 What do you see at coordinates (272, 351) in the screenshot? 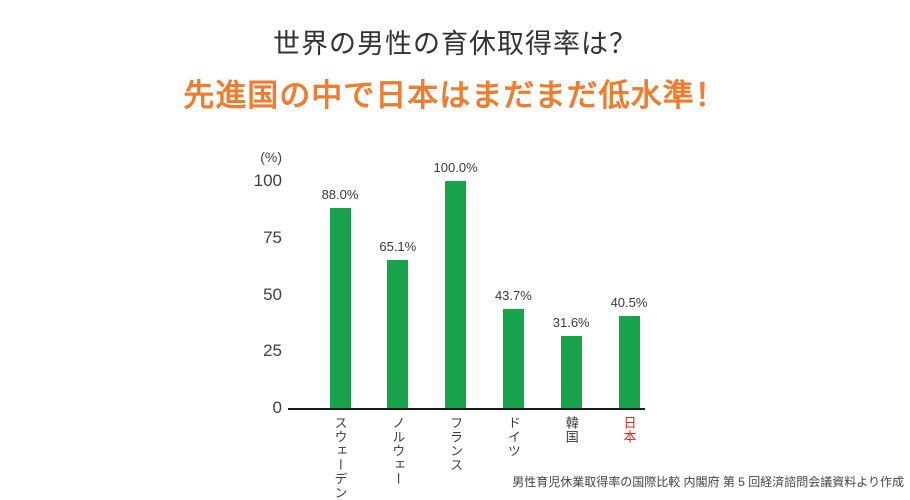
I see `y-axis-tick-label: 25` at bounding box center [272, 351].